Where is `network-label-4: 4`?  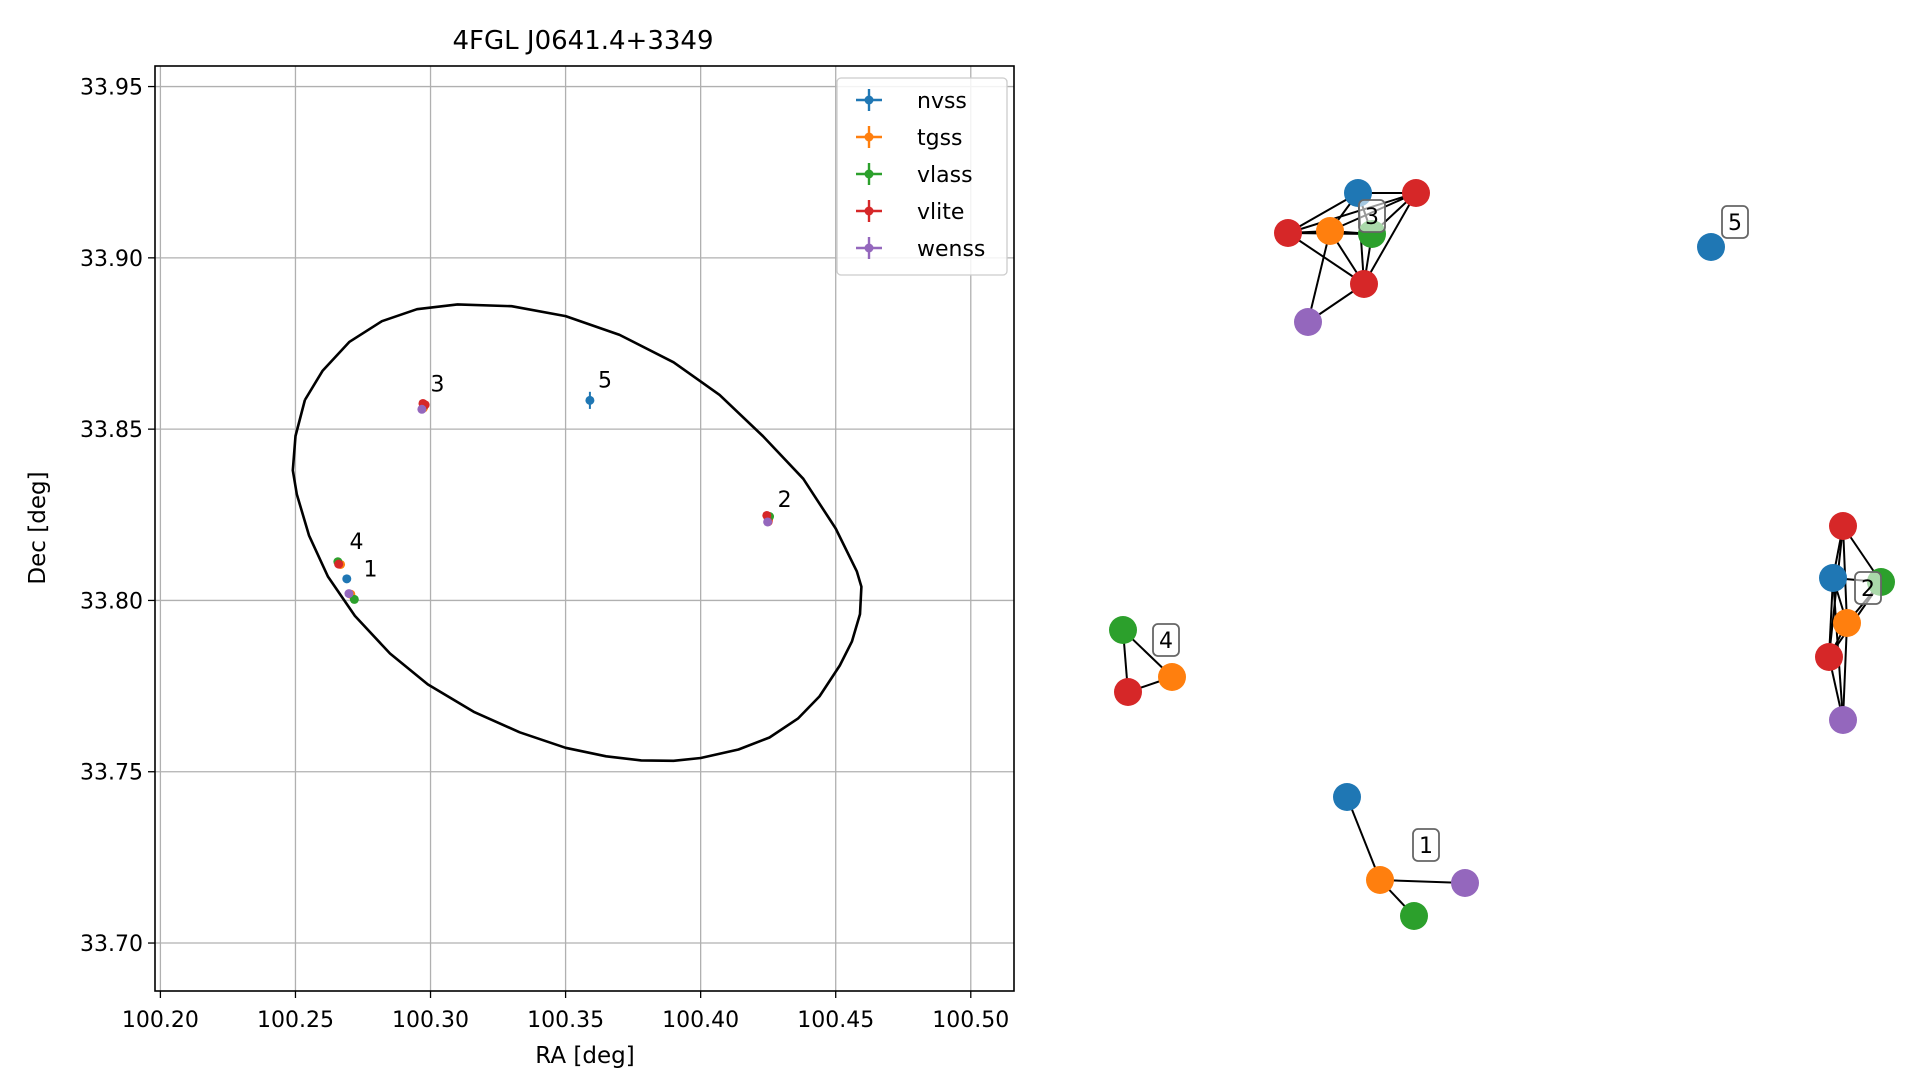
network-label-4: 4 is located at coordinates (1166, 640).